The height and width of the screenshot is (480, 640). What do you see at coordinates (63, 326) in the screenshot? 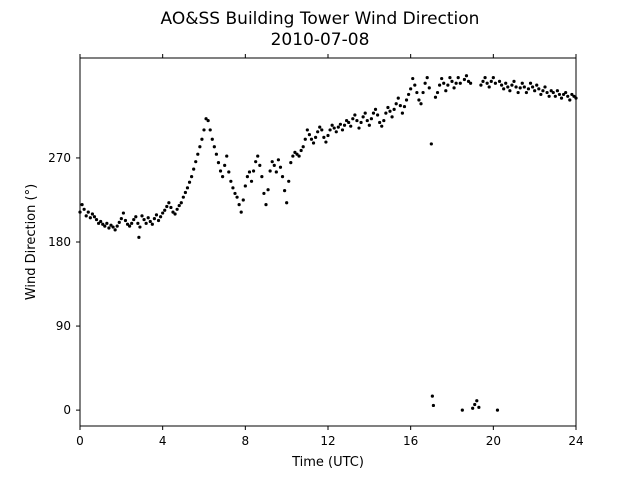
I see `y-tick-label: 90` at bounding box center [63, 326].